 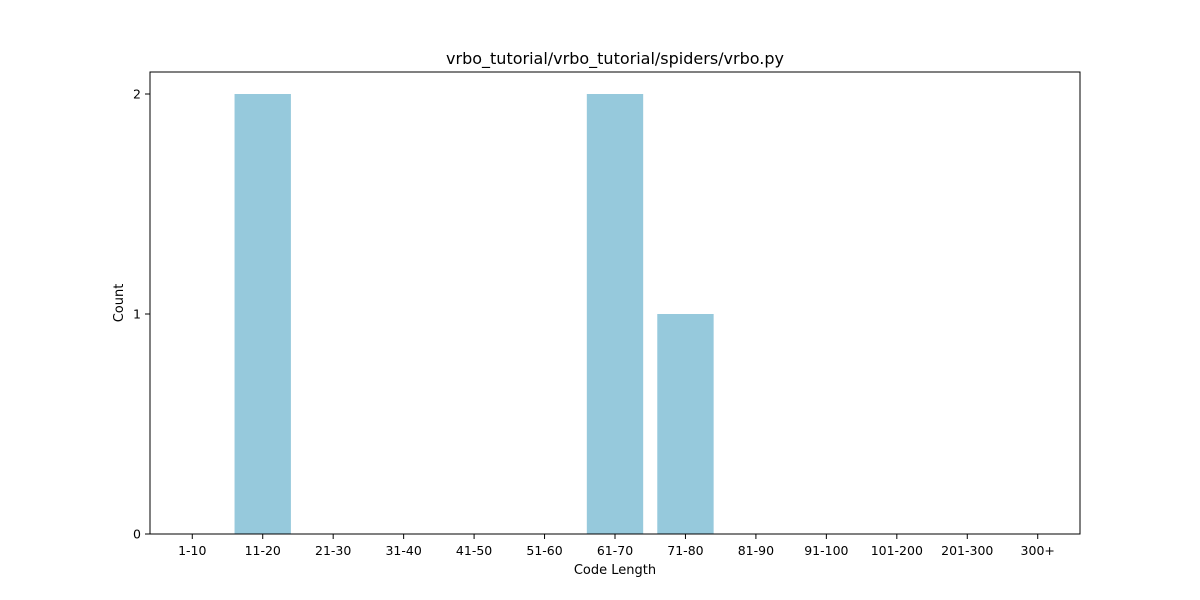 What do you see at coordinates (137, 314) in the screenshot?
I see `y-tick-label: 1` at bounding box center [137, 314].